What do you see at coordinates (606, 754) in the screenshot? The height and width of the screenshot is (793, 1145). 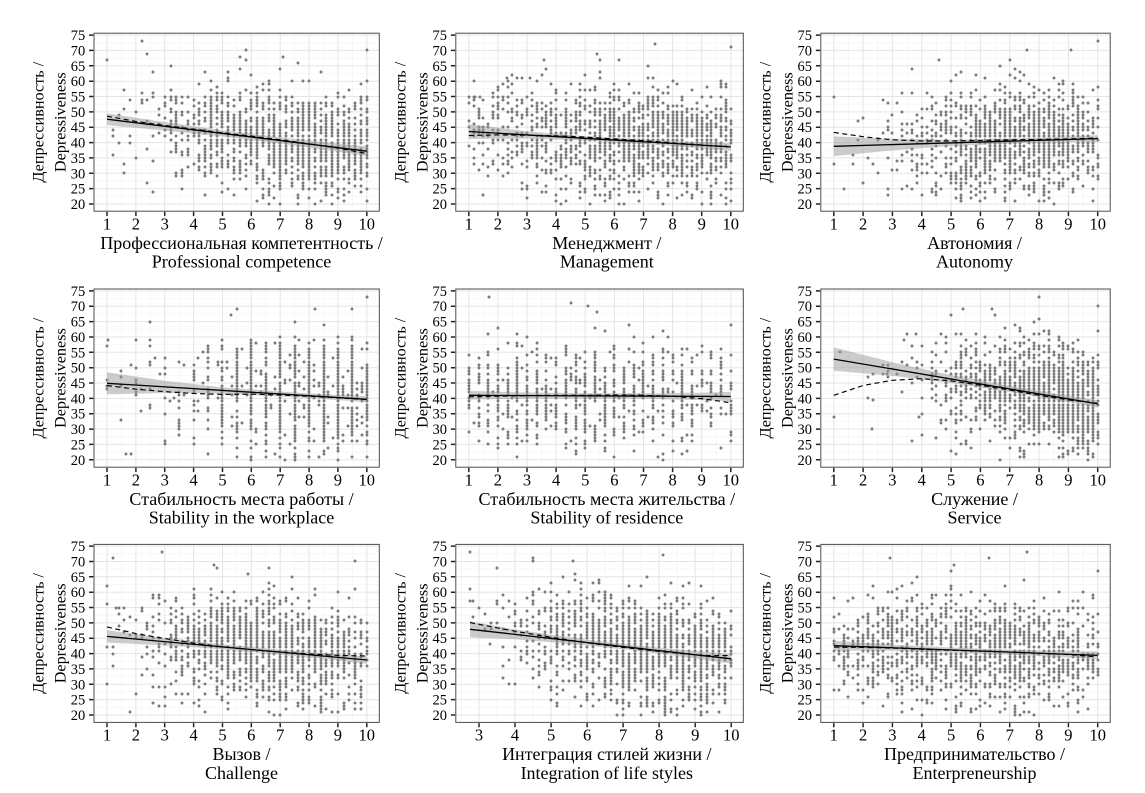 I see `svg-text: Интеграция стилей жизни /` at bounding box center [606, 754].